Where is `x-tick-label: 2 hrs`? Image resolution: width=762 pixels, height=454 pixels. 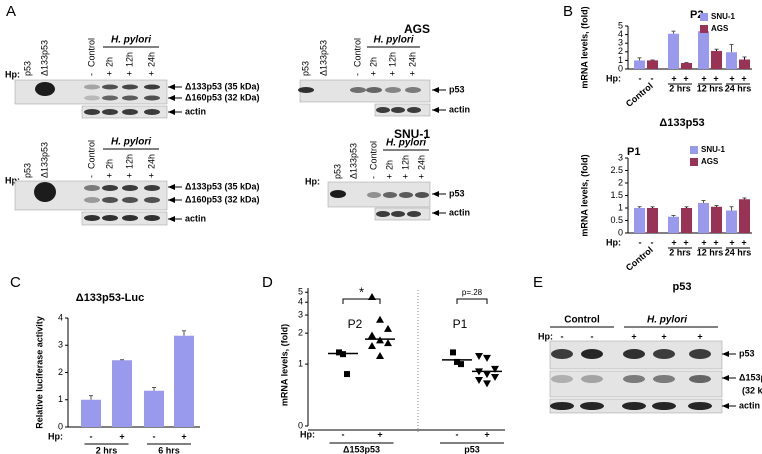
x-tick-label: 2 hrs is located at coordinates (680, 88).